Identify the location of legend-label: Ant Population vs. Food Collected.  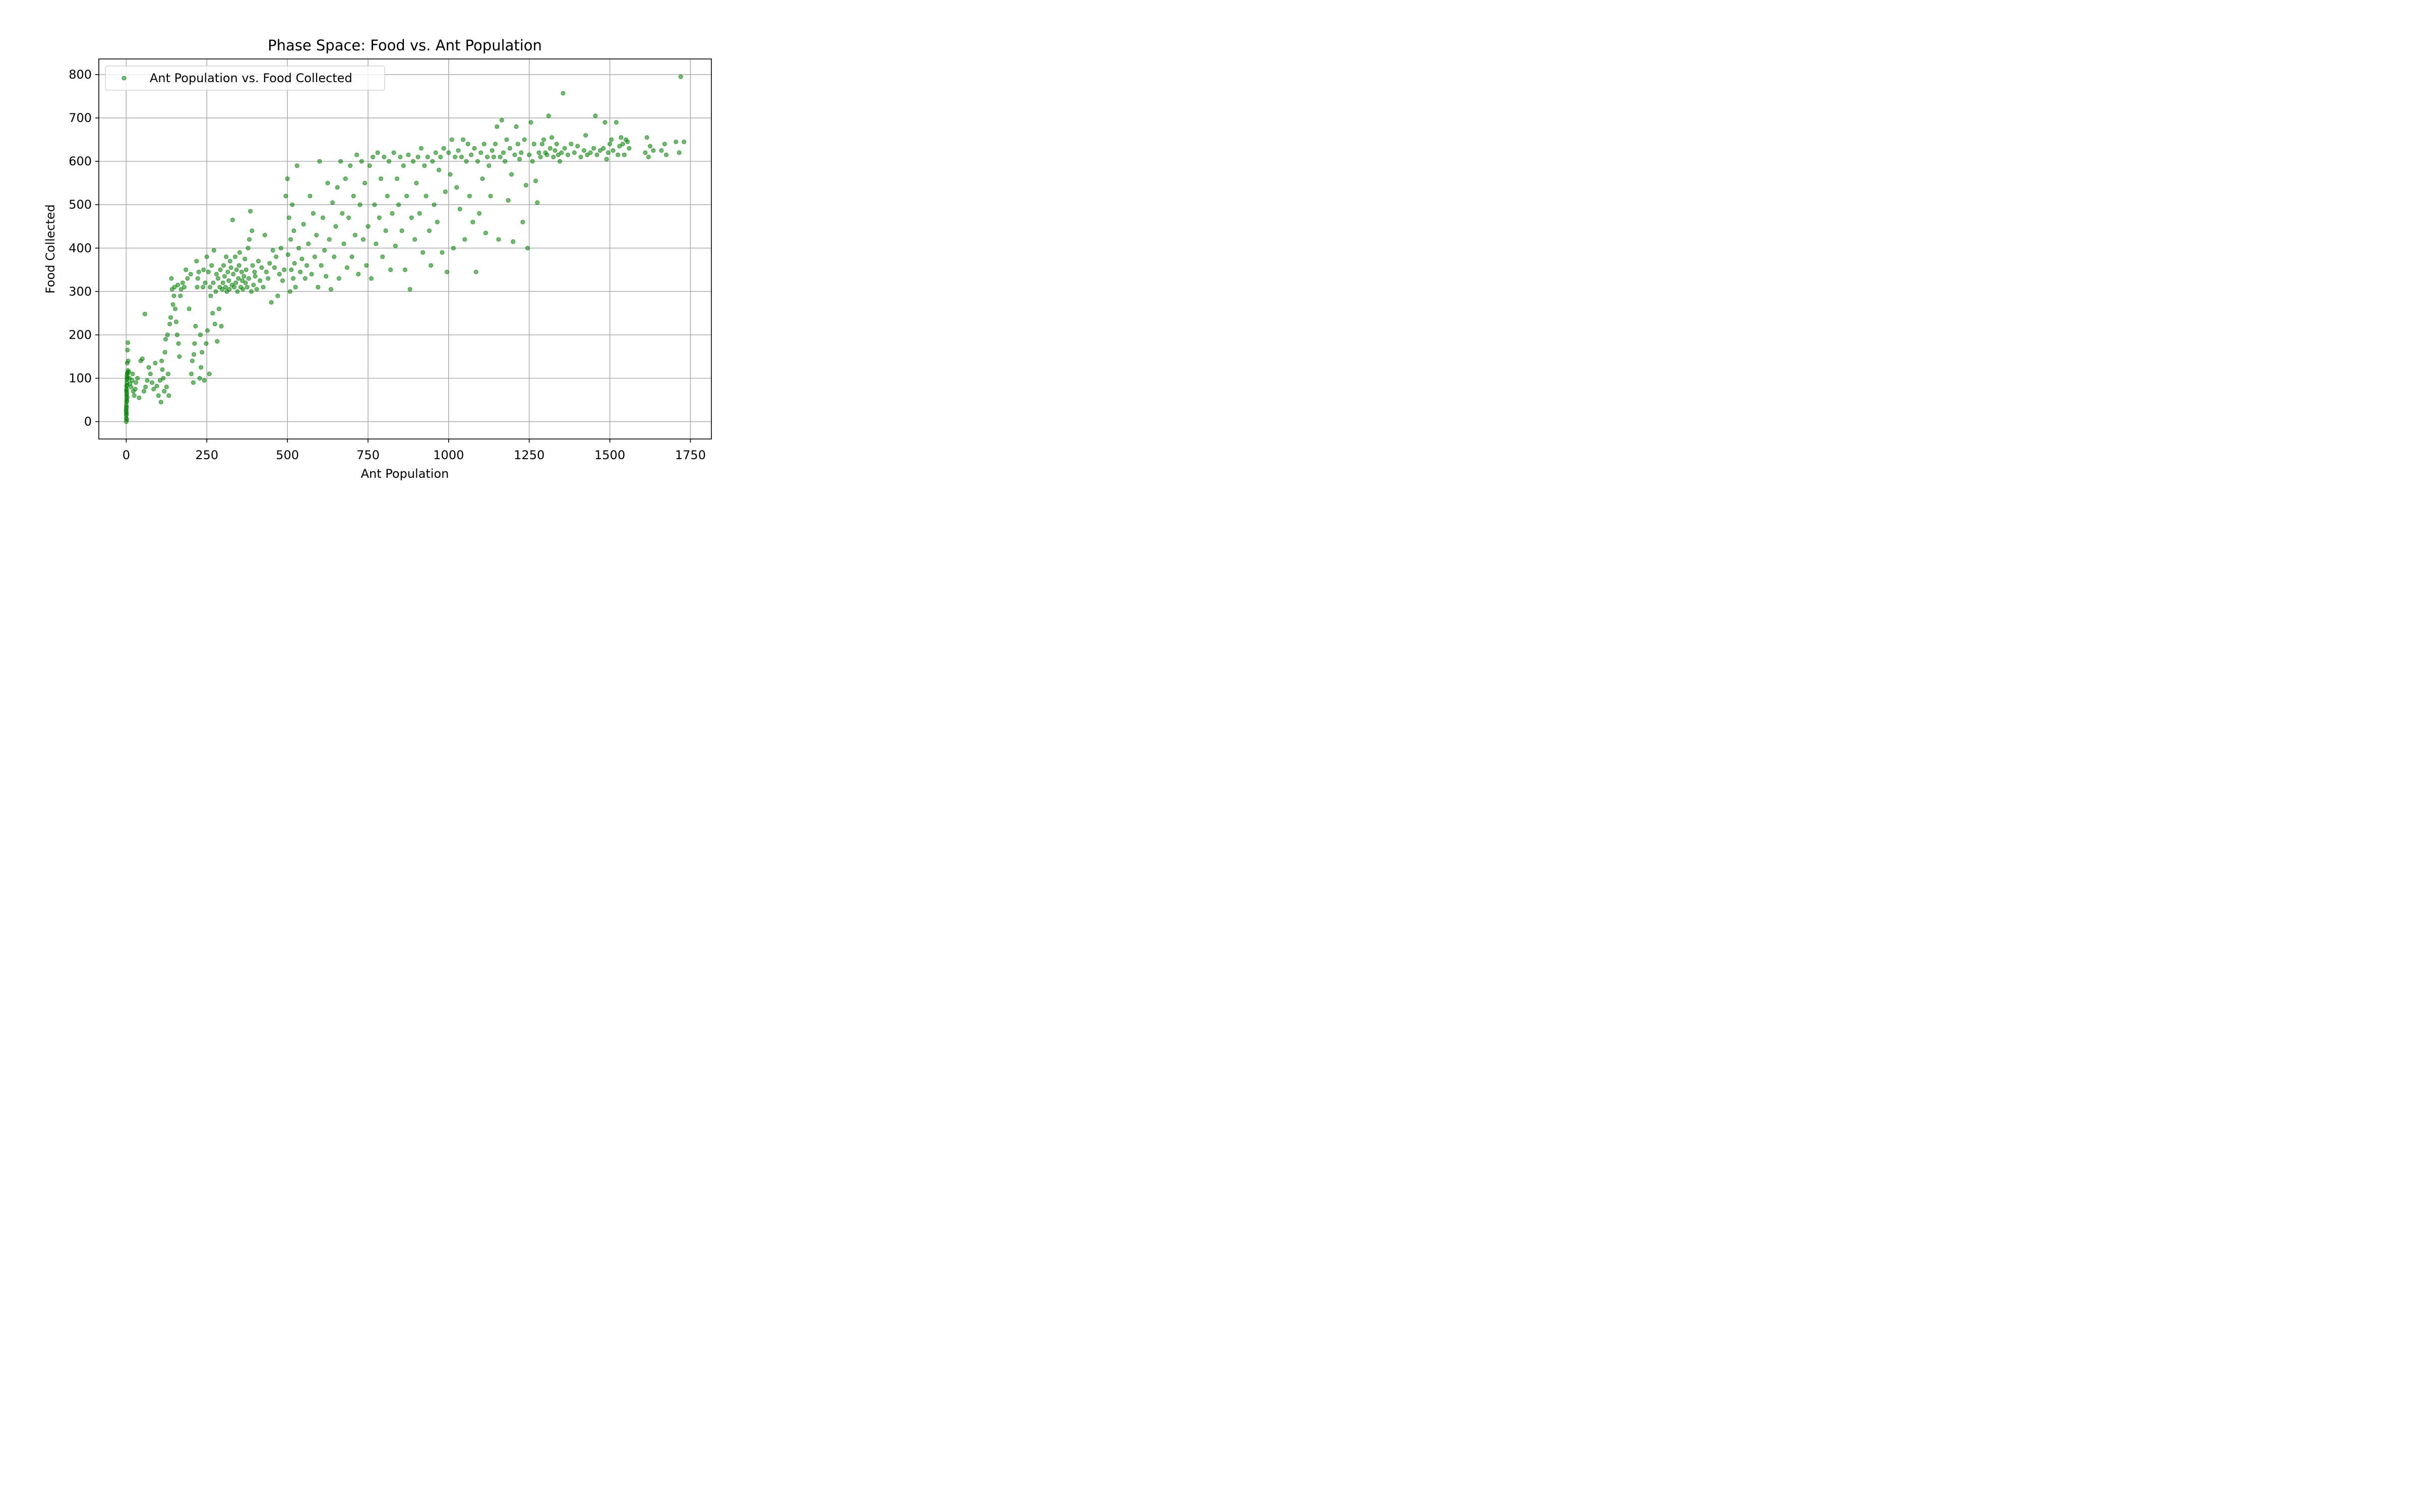
(251, 78).